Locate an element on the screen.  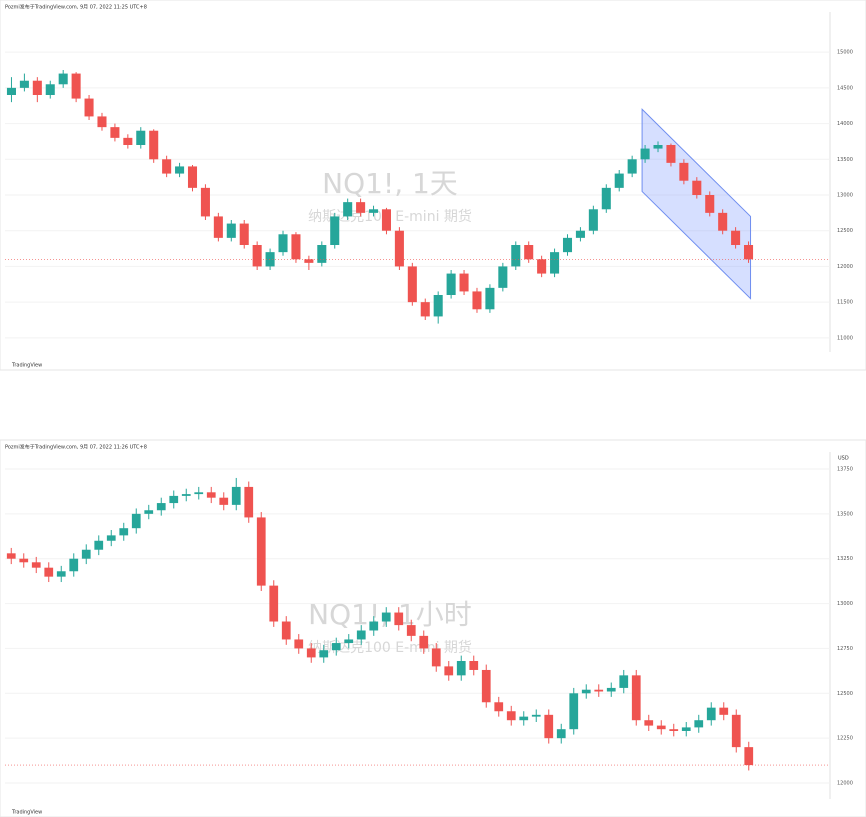
y-tick-label: 11500 is located at coordinates (845, 303).